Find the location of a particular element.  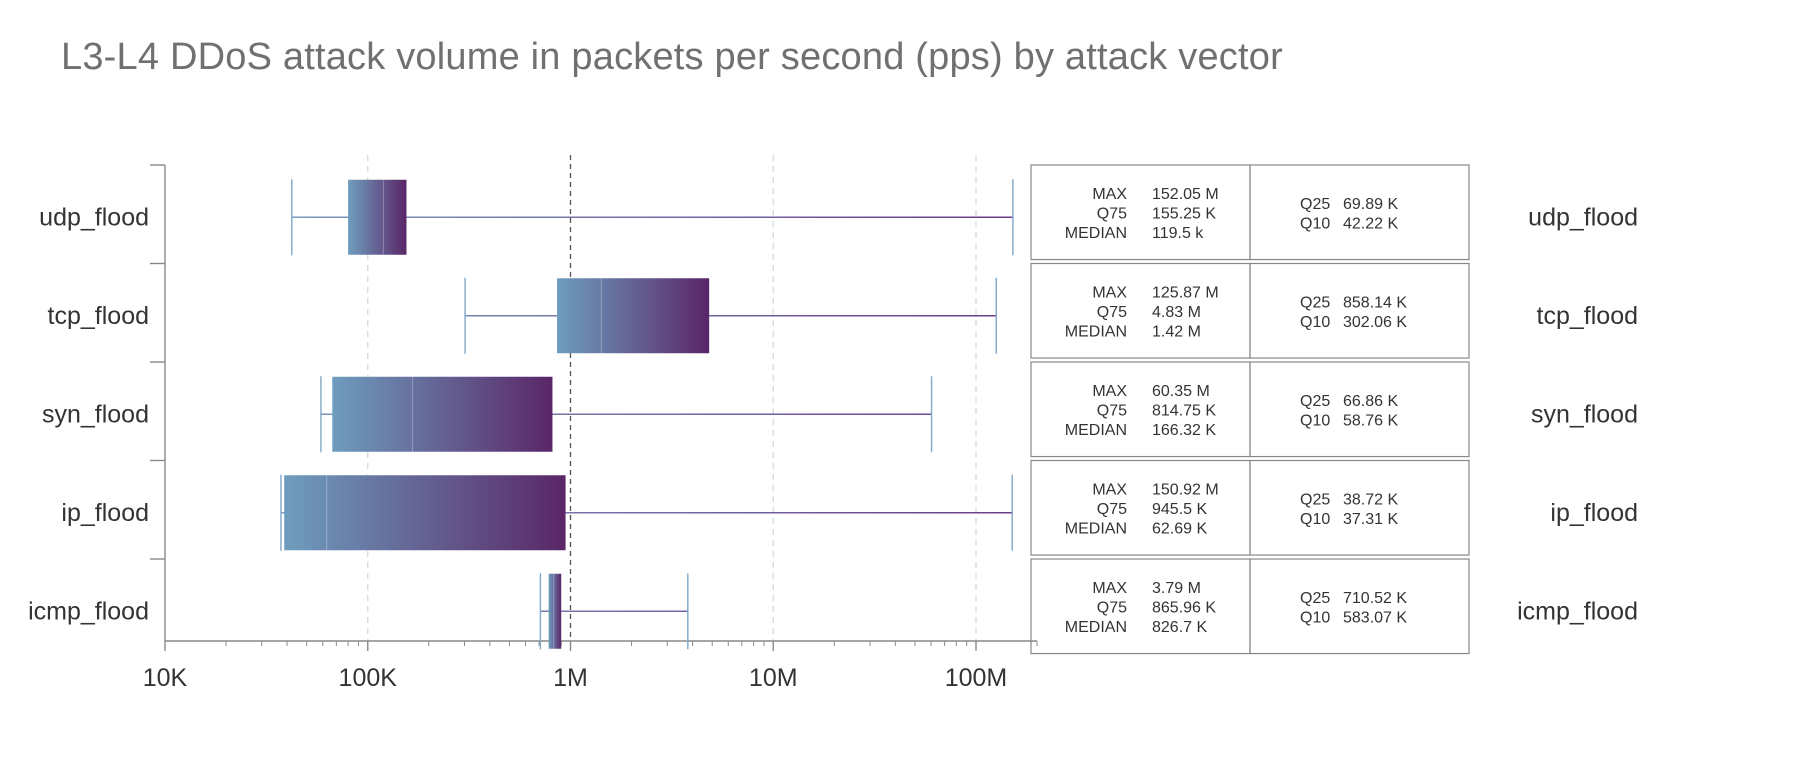

stat-value-q10: 37.31 K is located at coordinates (1370, 519).